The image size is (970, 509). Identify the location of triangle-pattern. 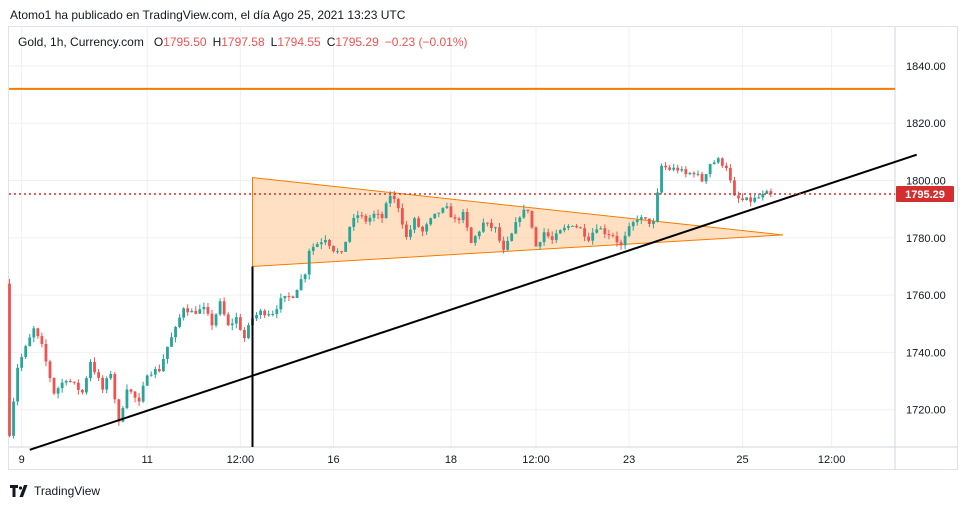
(518, 222).